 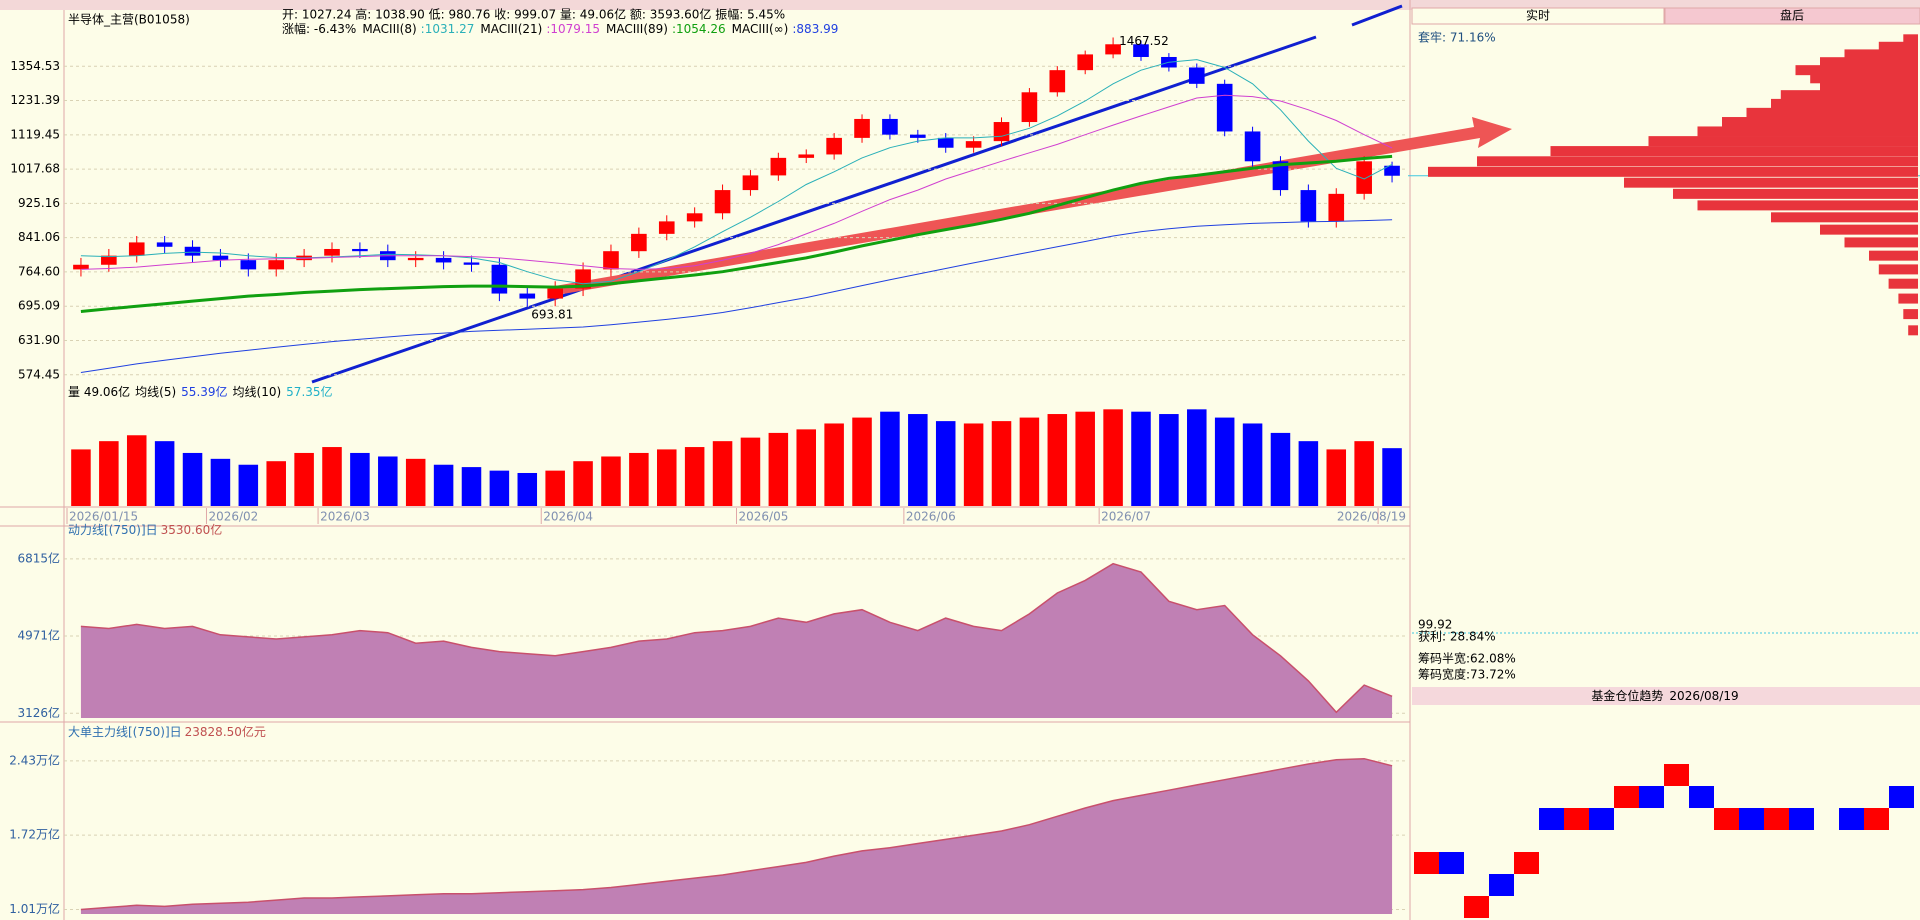 I want to click on x-tick-label: 2026/01/15, so click(x=103, y=517).